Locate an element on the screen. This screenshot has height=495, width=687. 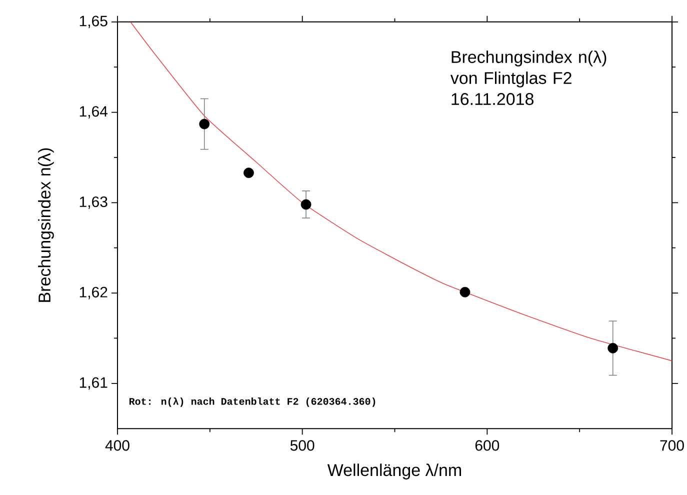
x-tick-label: 600 is located at coordinates (487, 445).